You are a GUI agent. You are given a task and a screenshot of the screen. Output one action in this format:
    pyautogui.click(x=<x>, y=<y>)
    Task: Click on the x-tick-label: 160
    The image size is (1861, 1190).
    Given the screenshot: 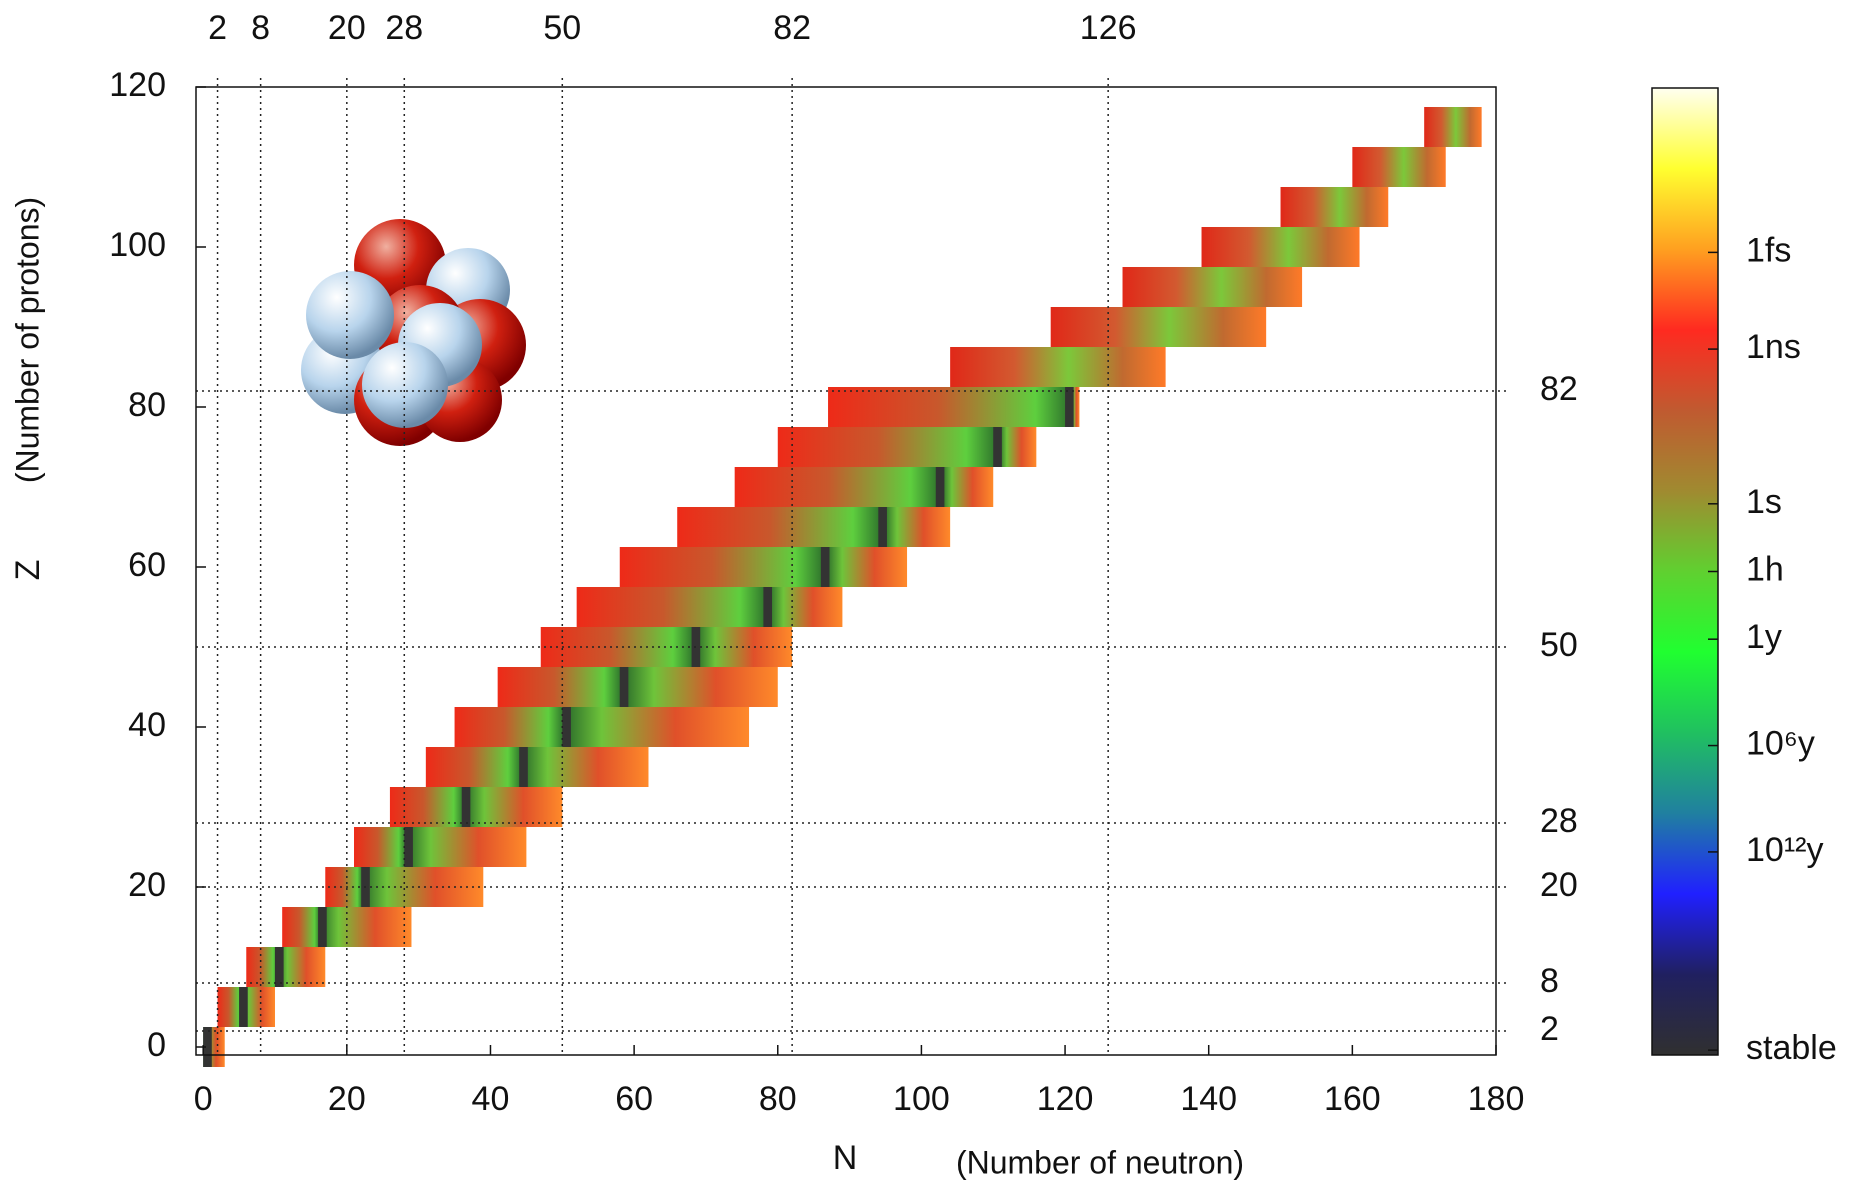 What is the action you would take?
    pyautogui.click(x=1352, y=1099)
    